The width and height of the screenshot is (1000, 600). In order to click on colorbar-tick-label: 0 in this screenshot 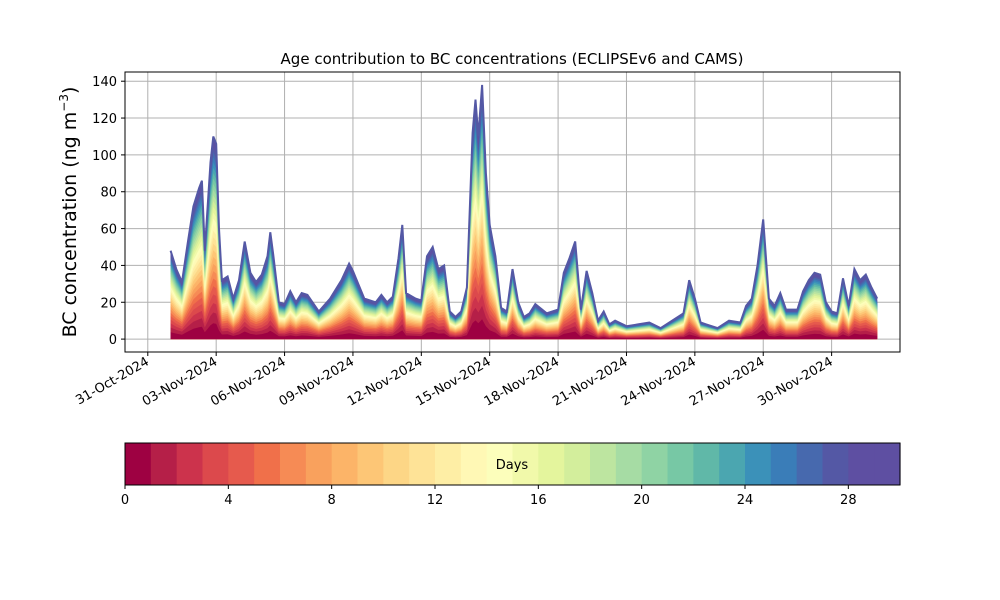, I will do `click(125, 500)`.